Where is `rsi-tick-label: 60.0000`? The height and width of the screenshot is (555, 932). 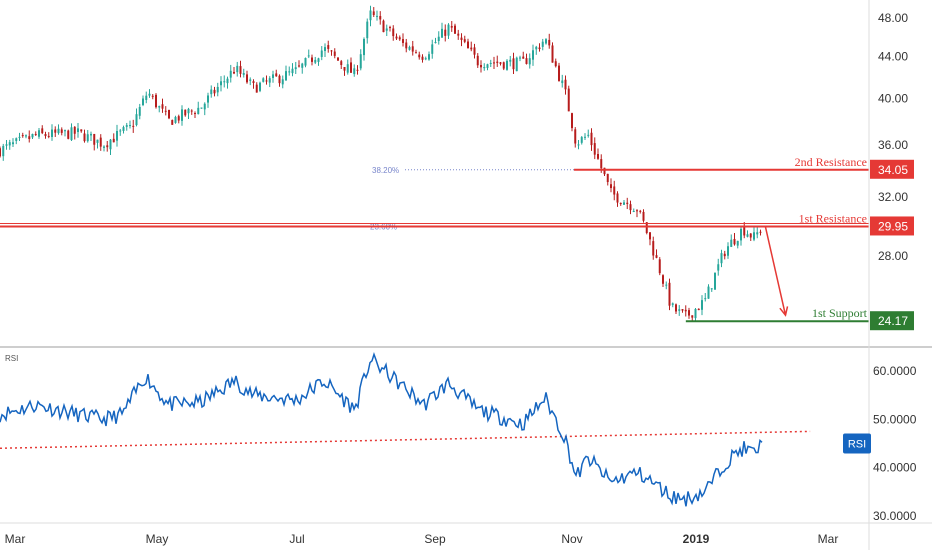 rsi-tick-label: 60.0000 is located at coordinates (895, 371).